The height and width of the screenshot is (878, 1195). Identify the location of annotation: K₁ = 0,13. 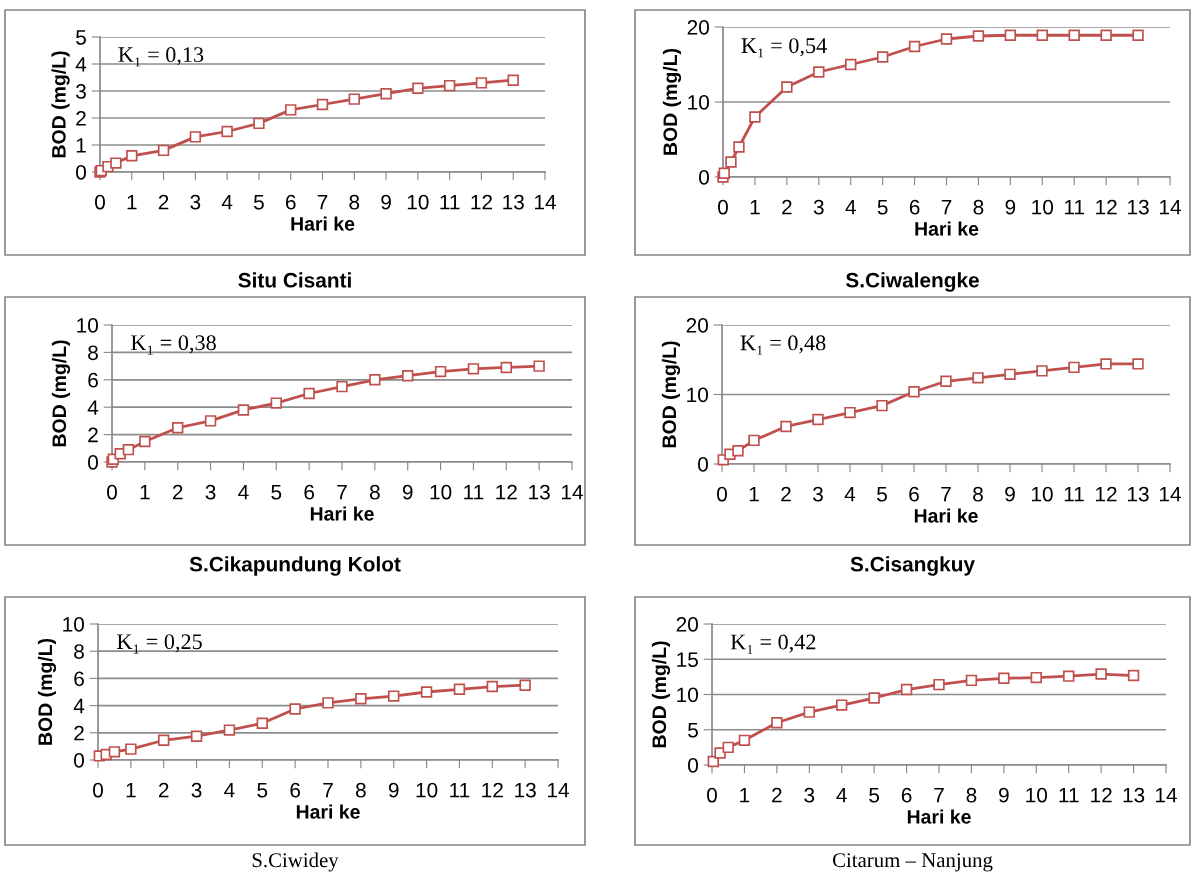
(161, 57).